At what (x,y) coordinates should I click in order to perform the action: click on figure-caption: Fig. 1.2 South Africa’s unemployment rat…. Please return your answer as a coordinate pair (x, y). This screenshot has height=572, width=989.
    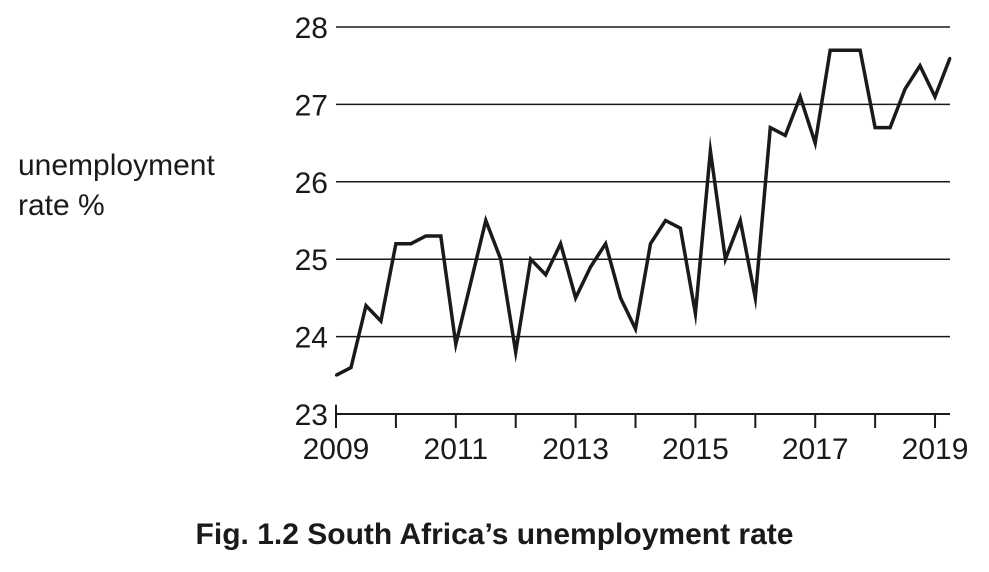
    Looking at the image, I should click on (494, 534).